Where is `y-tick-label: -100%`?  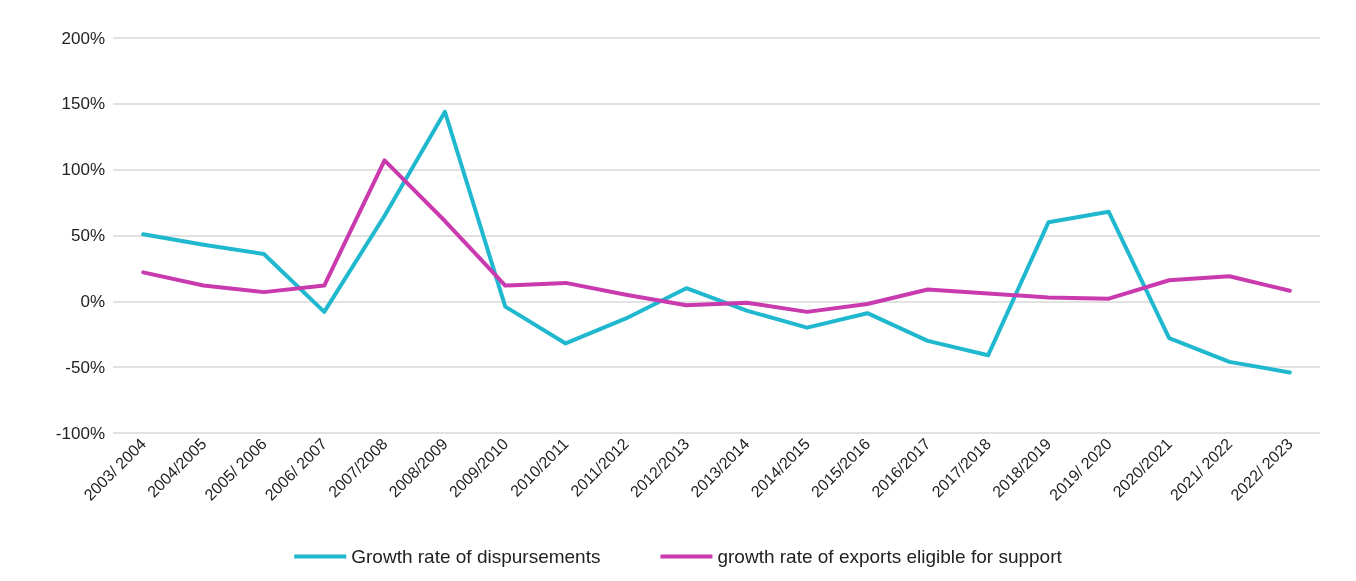 y-tick-label: -100% is located at coordinates (80, 433).